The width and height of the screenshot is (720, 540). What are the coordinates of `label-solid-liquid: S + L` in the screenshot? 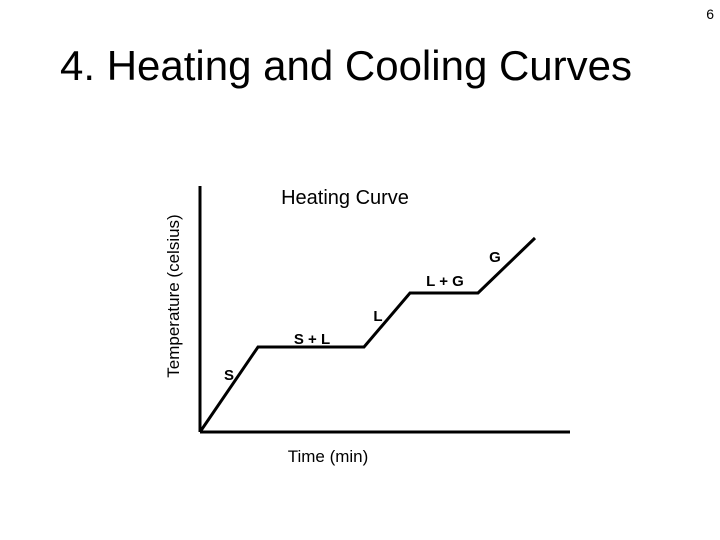 It's located at (312, 339).